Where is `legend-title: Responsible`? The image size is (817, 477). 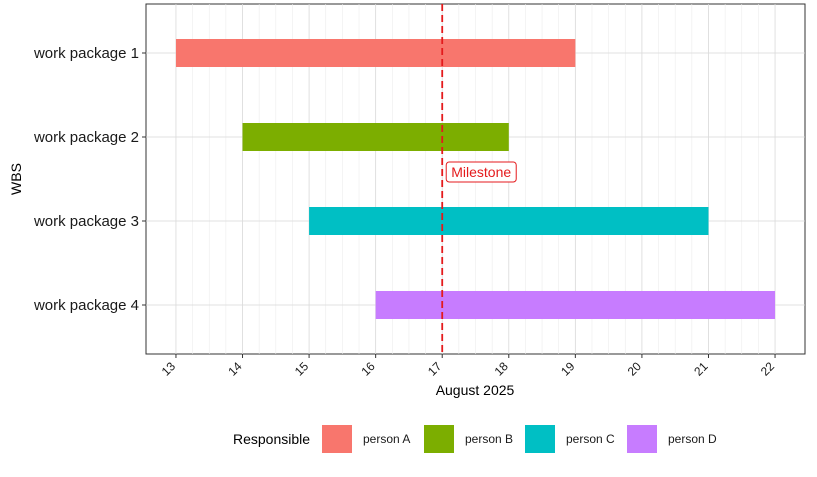 legend-title: Responsible is located at coordinates (271, 439).